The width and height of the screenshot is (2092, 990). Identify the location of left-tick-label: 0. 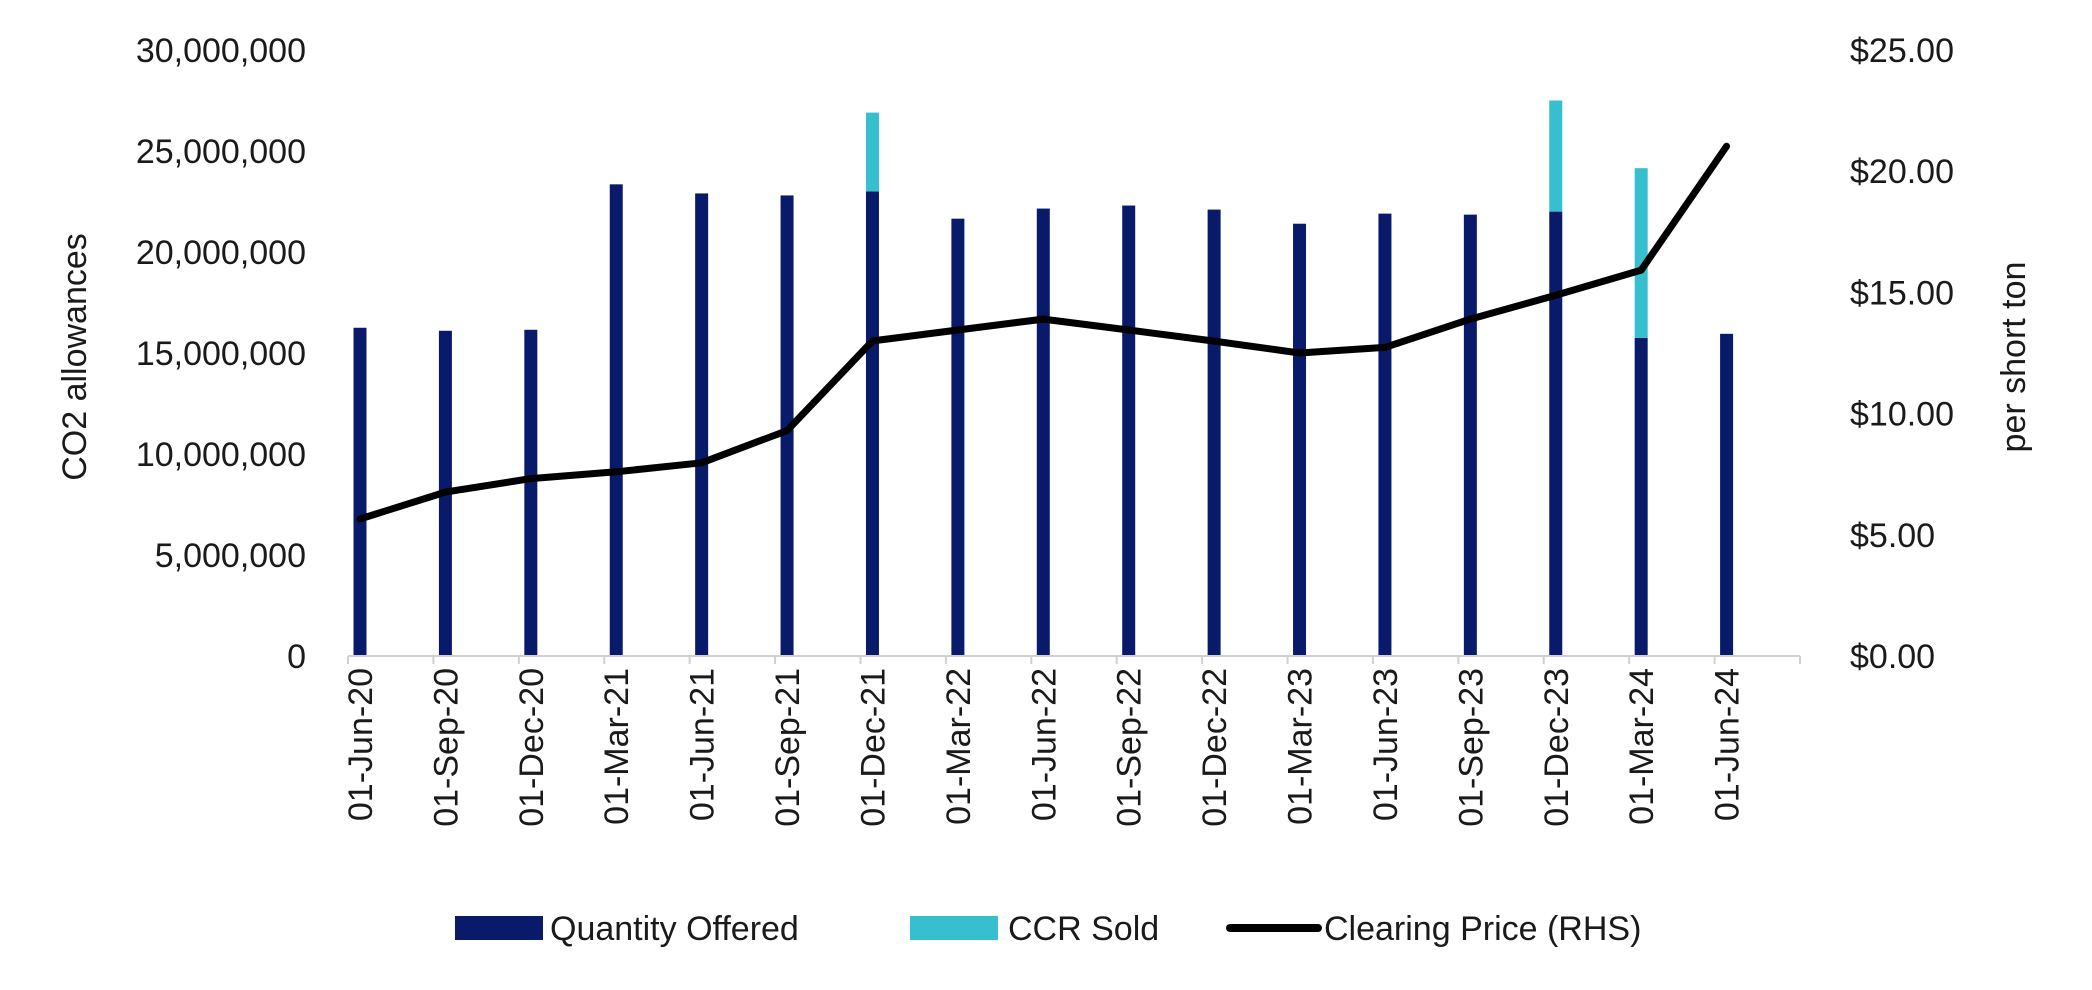
(296, 657).